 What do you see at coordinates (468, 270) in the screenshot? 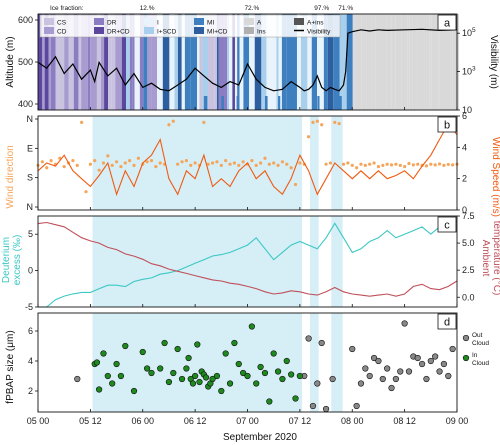
I see `y-tick-right-label: 2.5` at bounding box center [468, 270].